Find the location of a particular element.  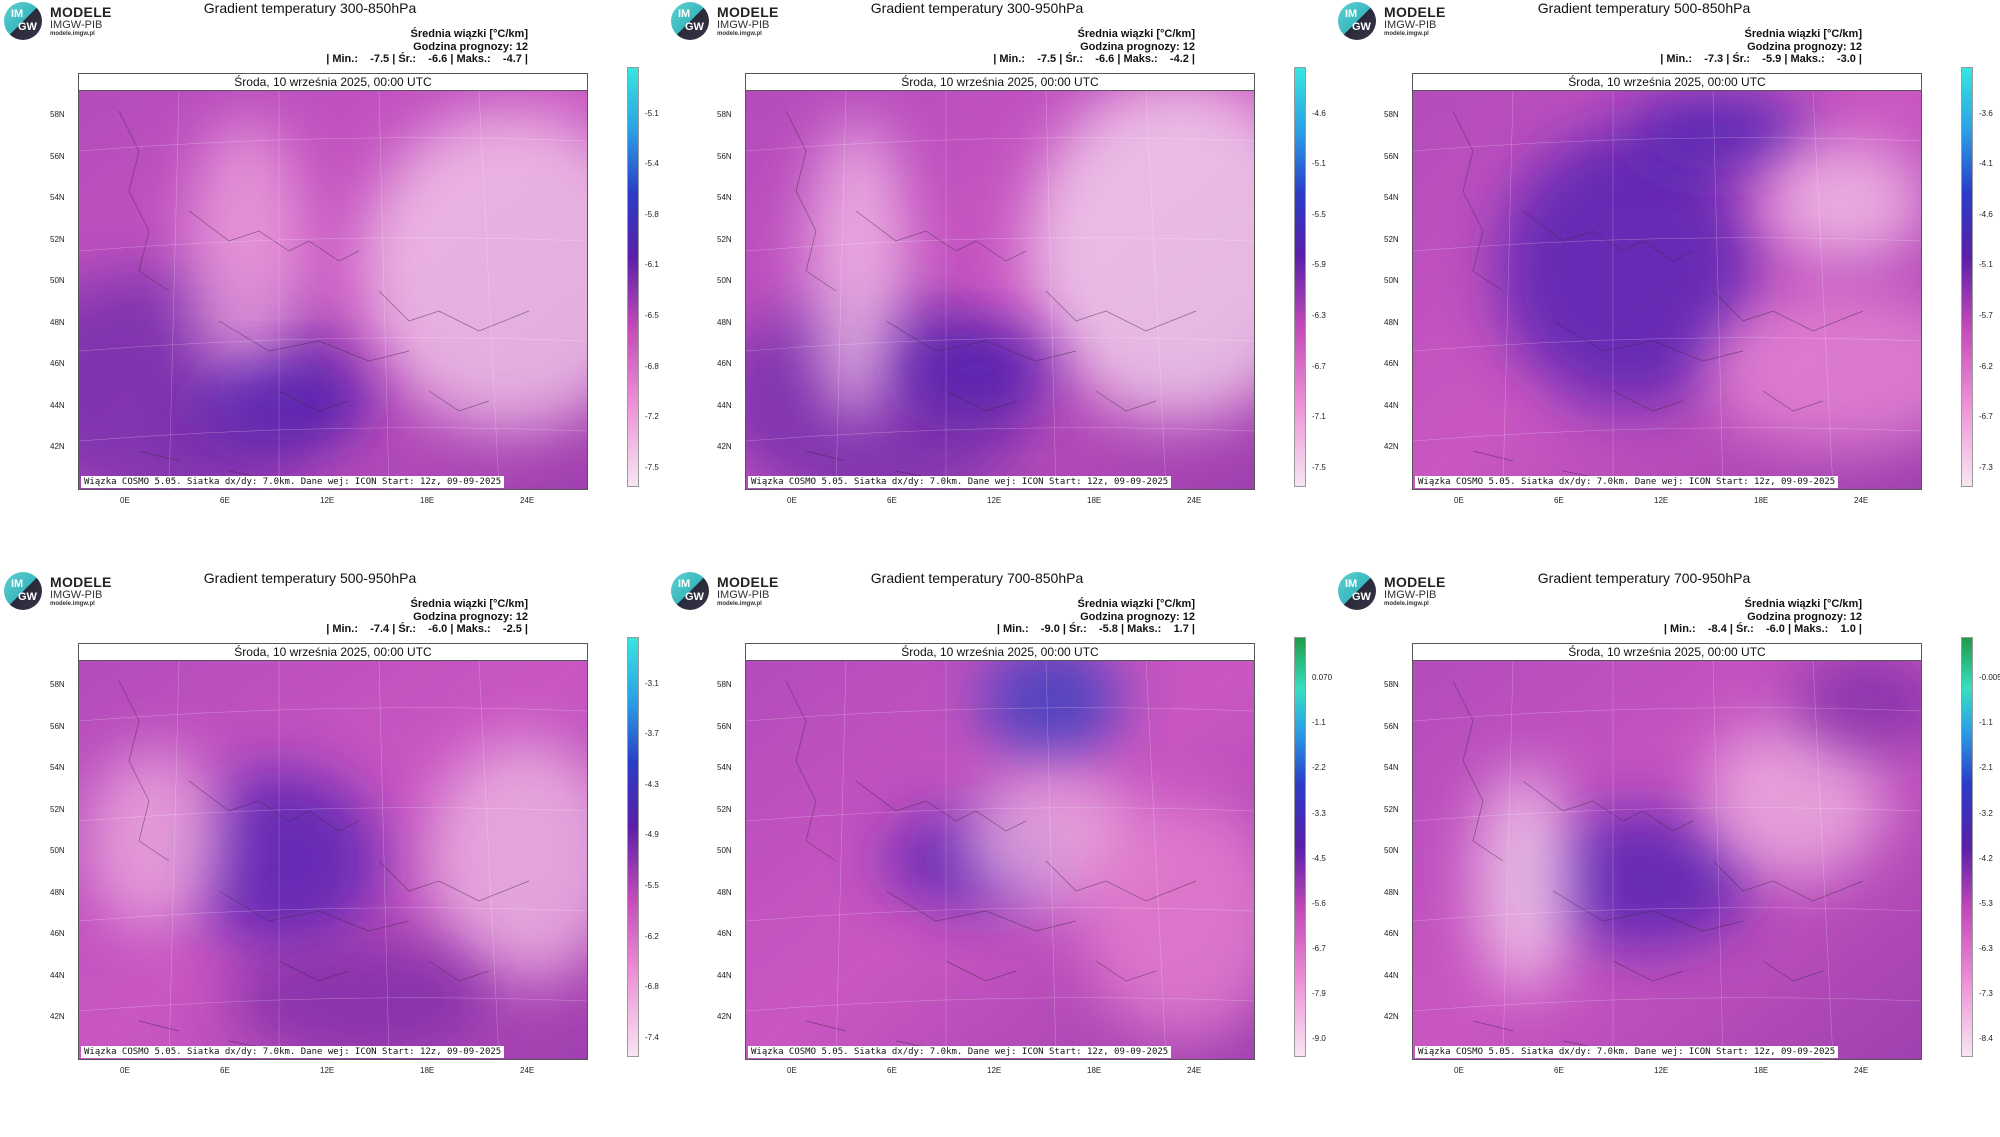

subtitle-forecast-hour: Godzina prognozy: 12 is located at coordinates (470, 46).